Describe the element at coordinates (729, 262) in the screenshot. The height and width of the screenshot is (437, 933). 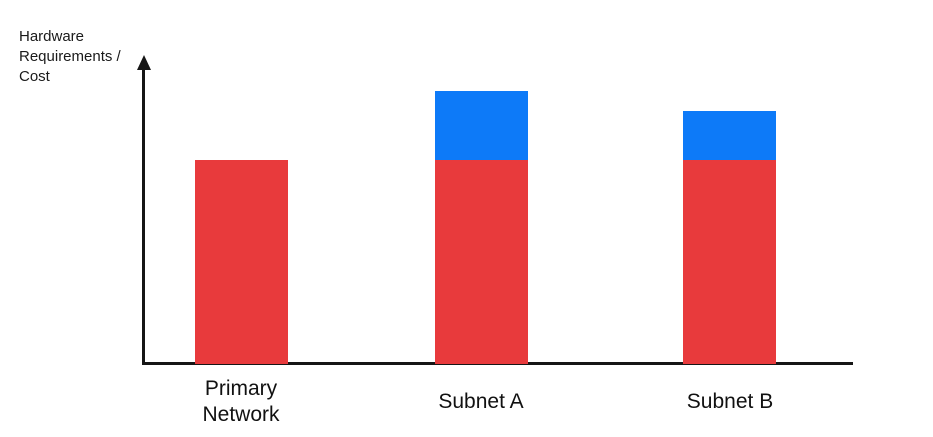
I see `bar-segment-red-base-subnet-b` at that location.